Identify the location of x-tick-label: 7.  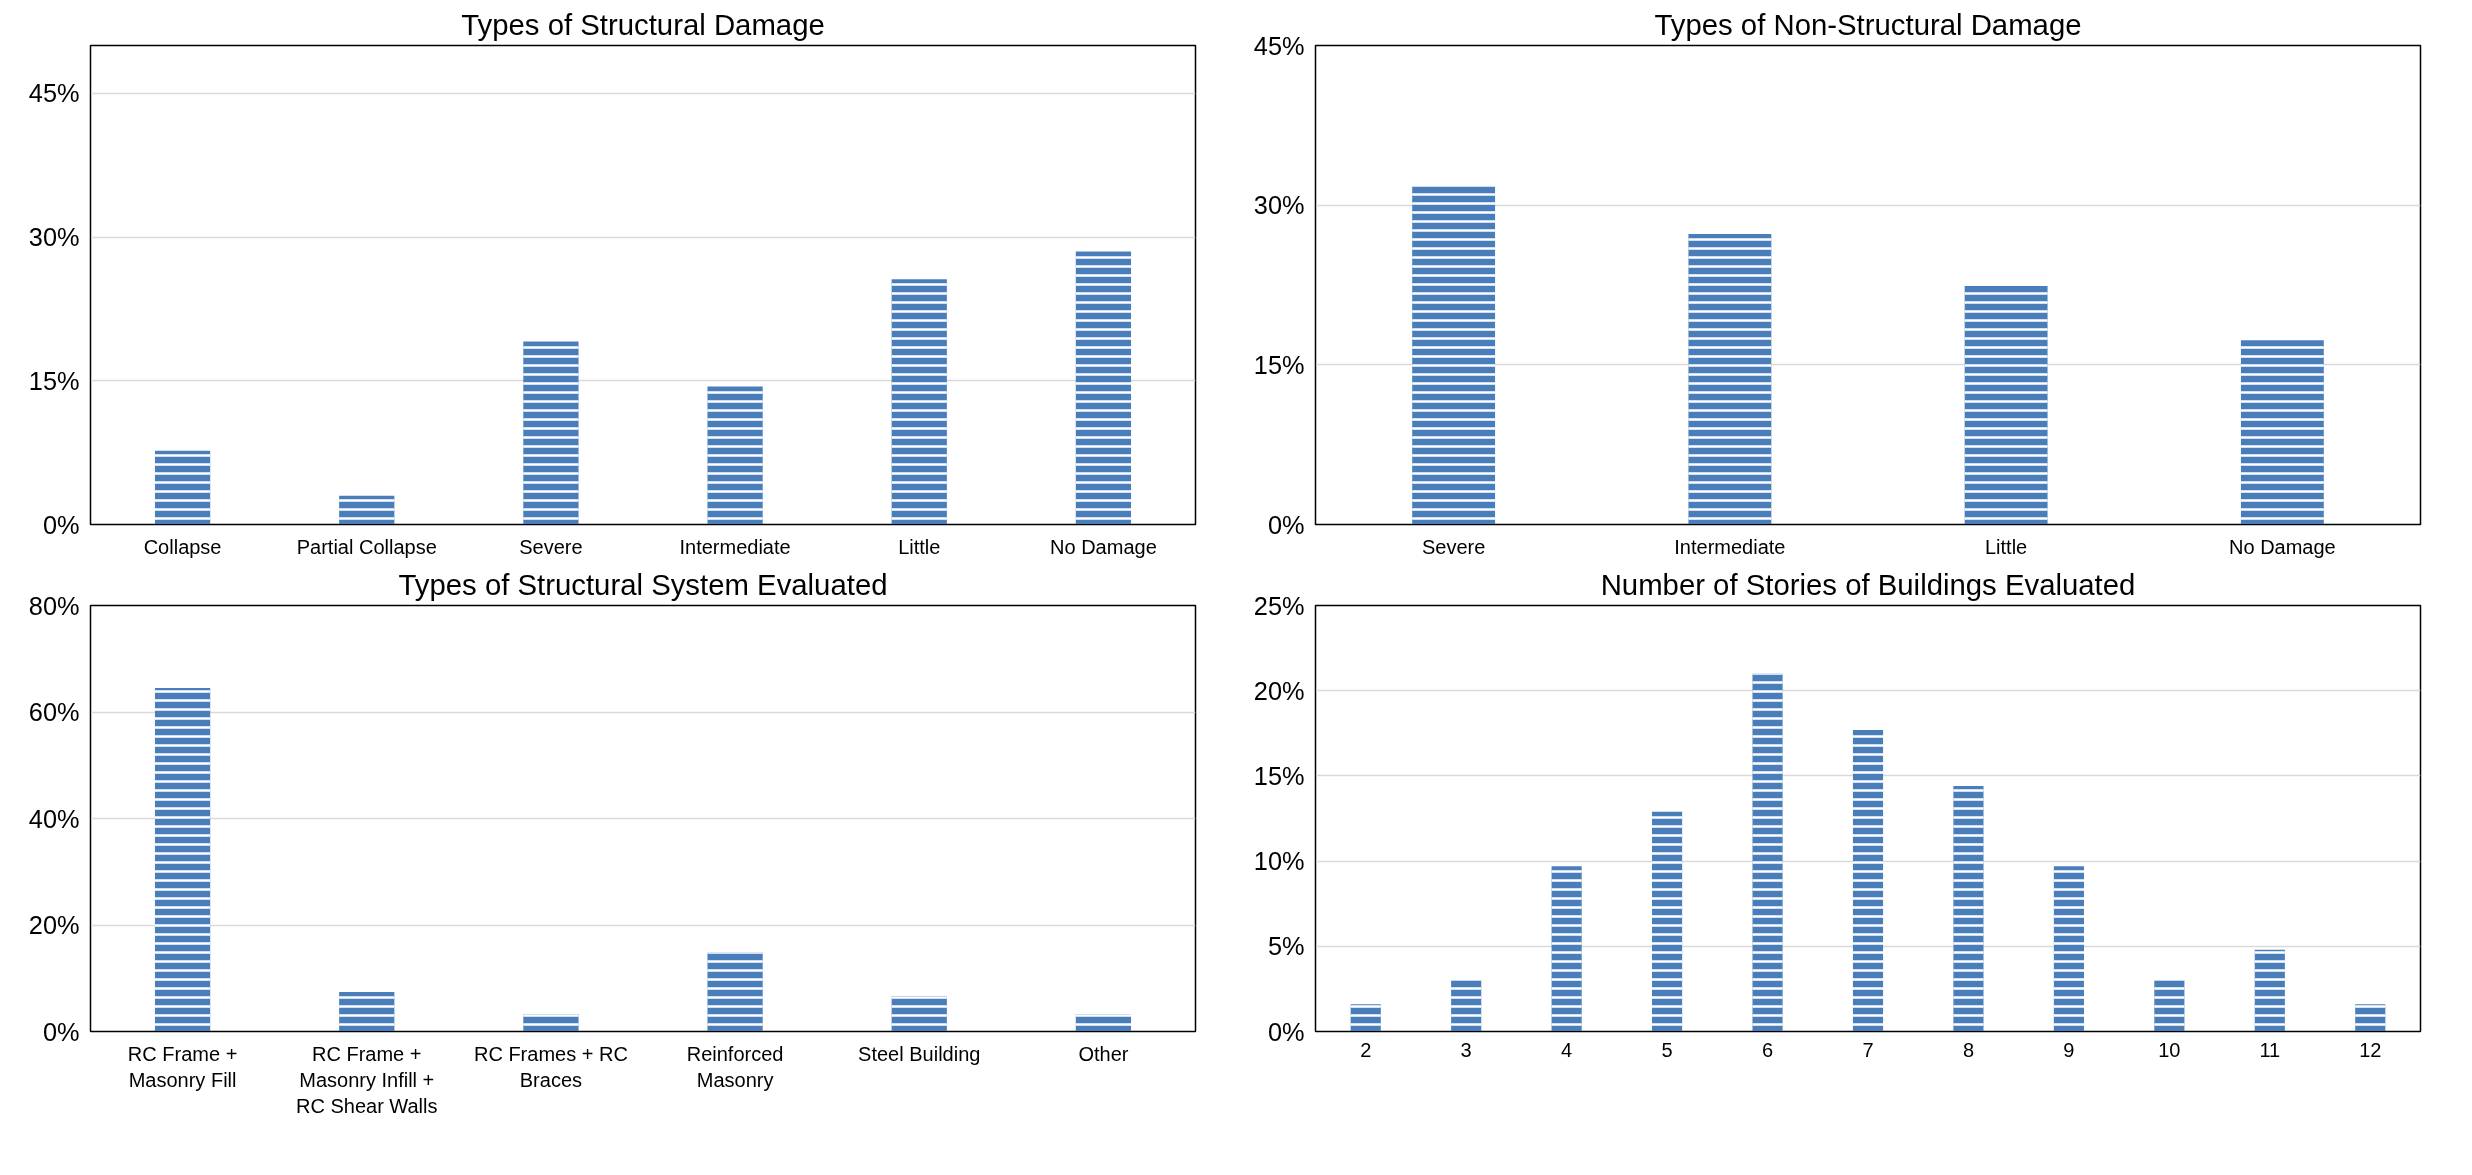
(1868, 1049).